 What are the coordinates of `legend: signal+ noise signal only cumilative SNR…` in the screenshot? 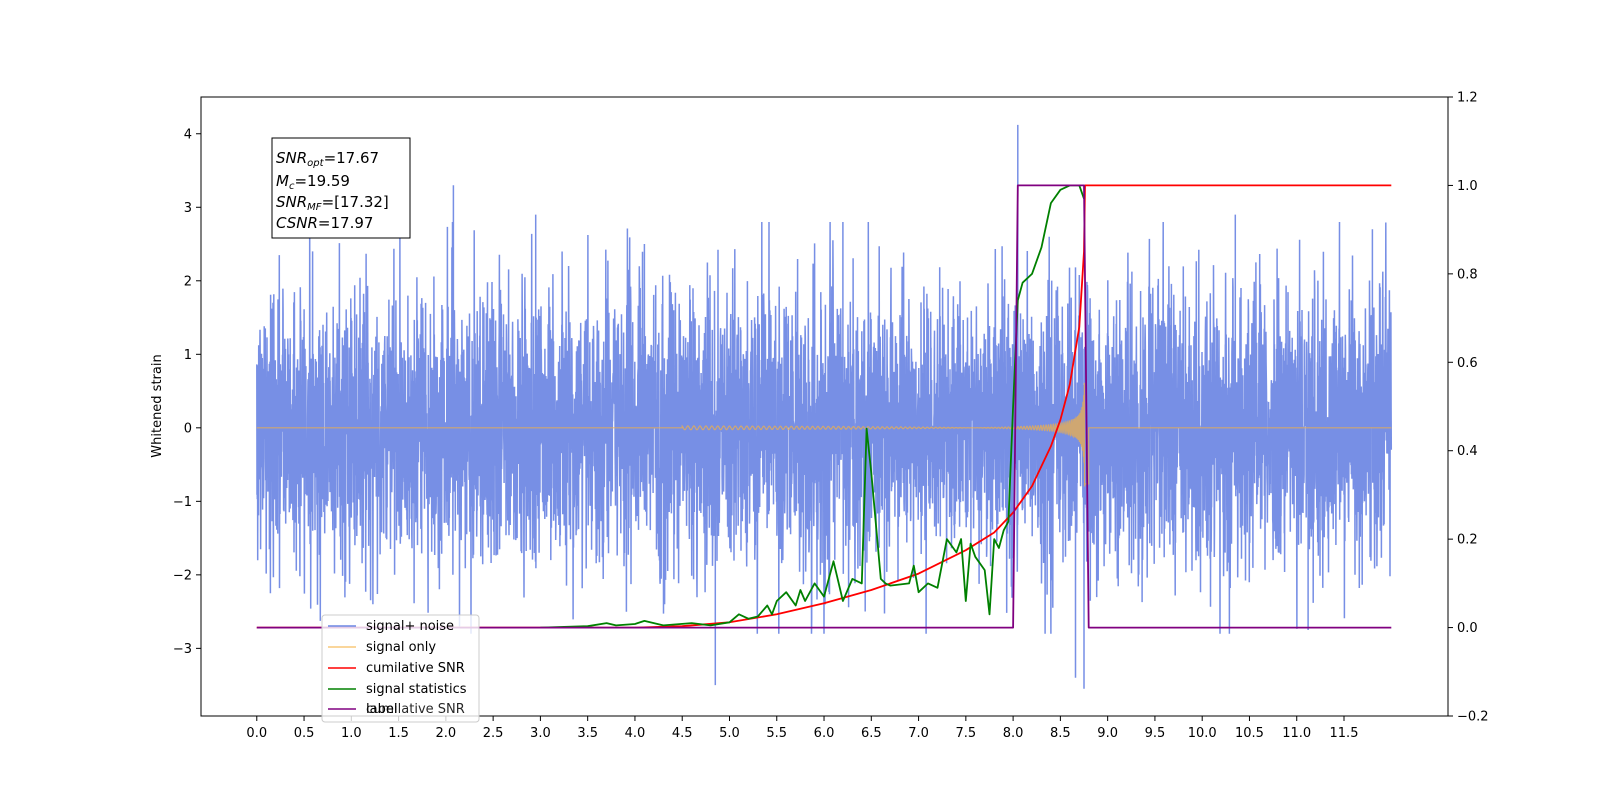 It's located at (400, 668).